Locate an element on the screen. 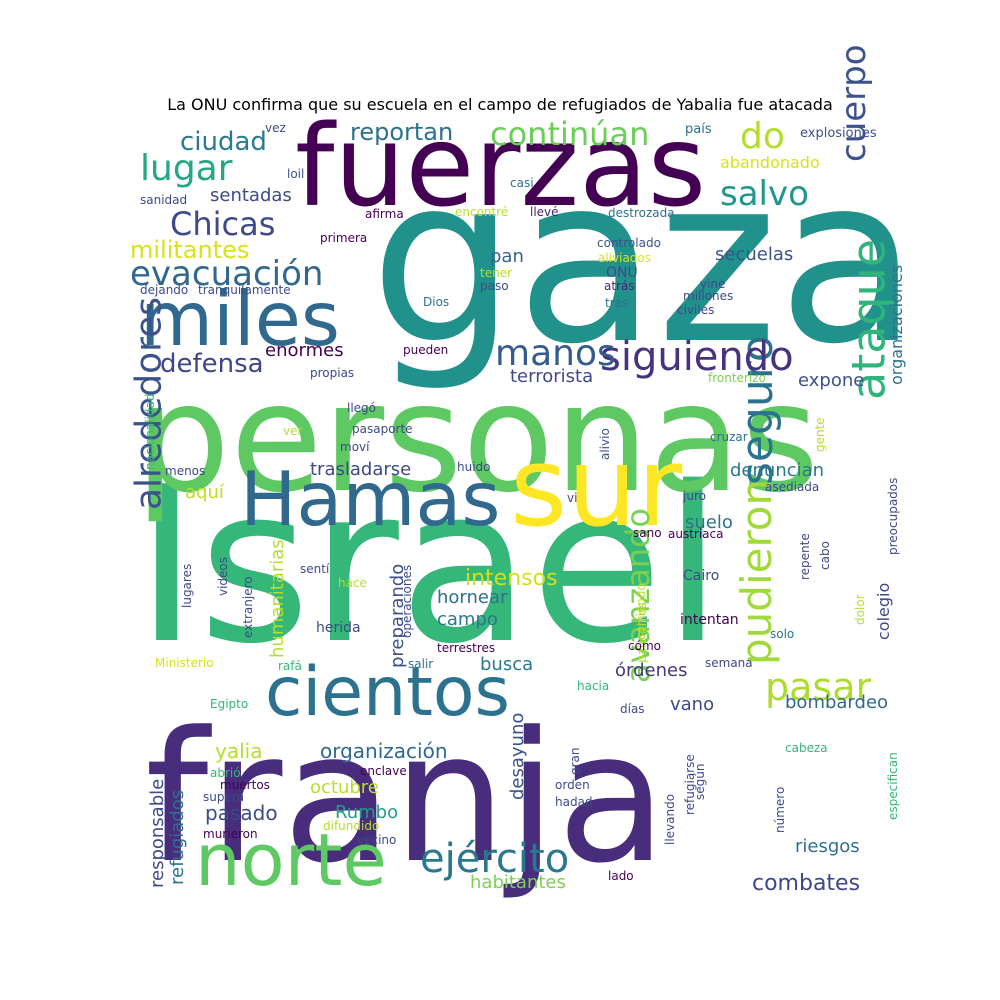 The image size is (1000, 1000). word-ciudad: ciudad is located at coordinates (223, 142).